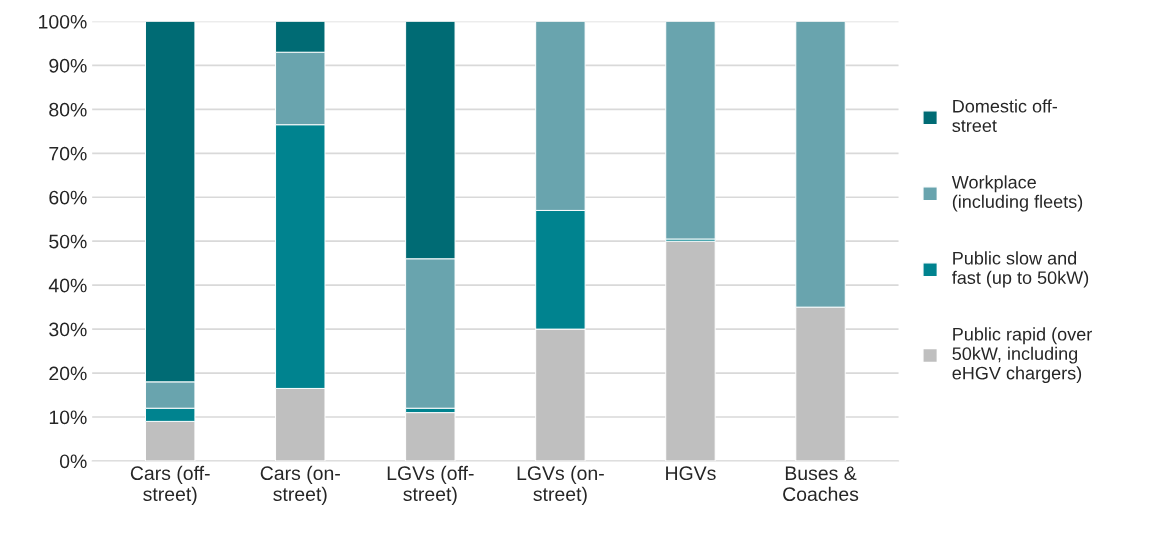  I want to click on y-tick-label: 30%, so click(68, 329).